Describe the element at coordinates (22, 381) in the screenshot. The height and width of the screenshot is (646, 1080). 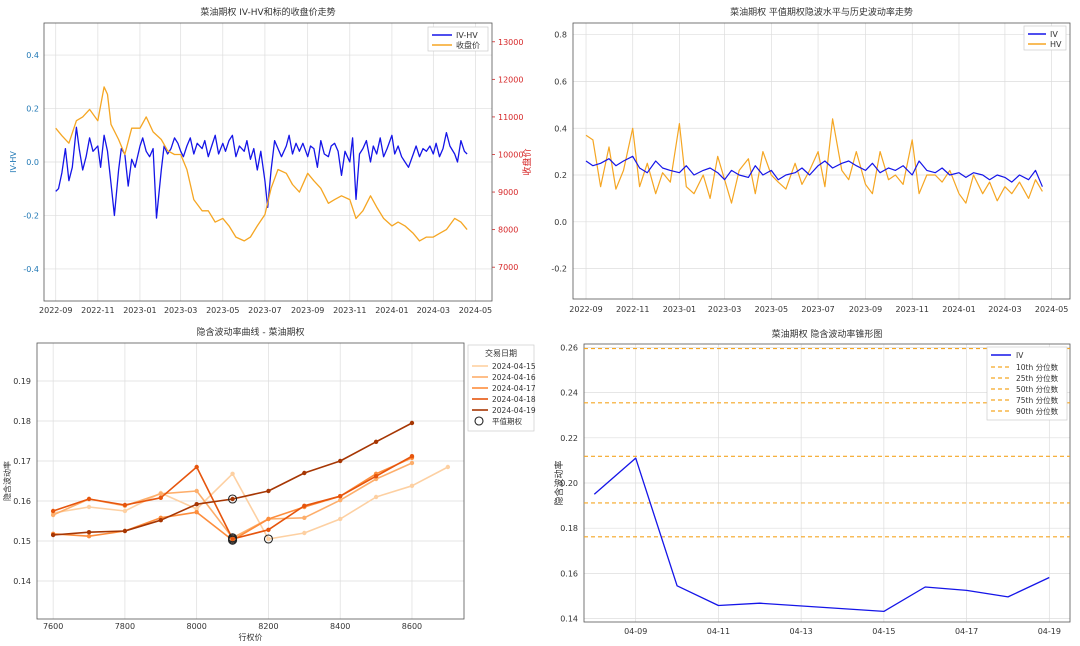
I see `y-tick-label: 0.19` at that location.